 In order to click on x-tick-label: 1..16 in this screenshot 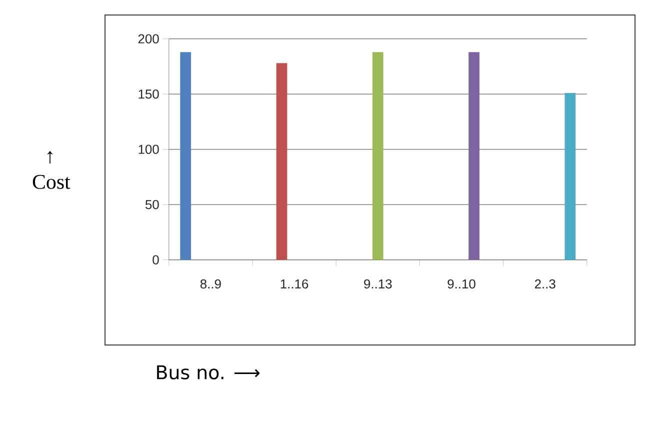, I will do `click(294, 284)`.